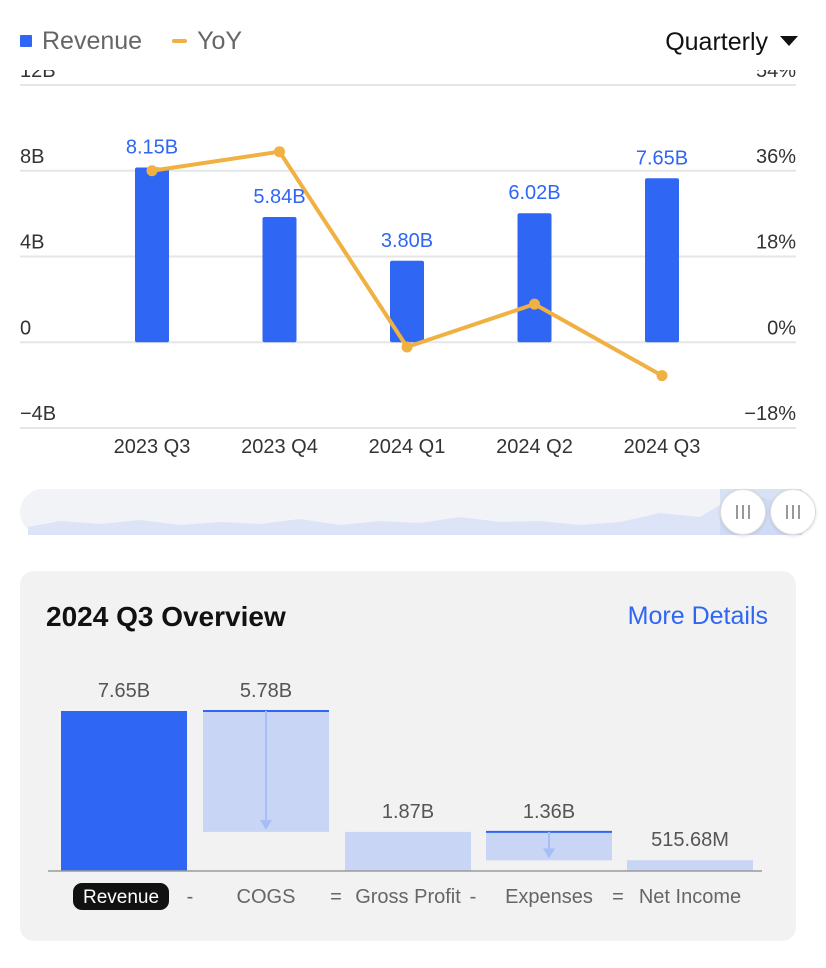 The width and height of the screenshot is (826, 968). Describe the element at coordinates (662, 158) in the screenshot. I see `revenue-data-label: 7.65B` at that location.